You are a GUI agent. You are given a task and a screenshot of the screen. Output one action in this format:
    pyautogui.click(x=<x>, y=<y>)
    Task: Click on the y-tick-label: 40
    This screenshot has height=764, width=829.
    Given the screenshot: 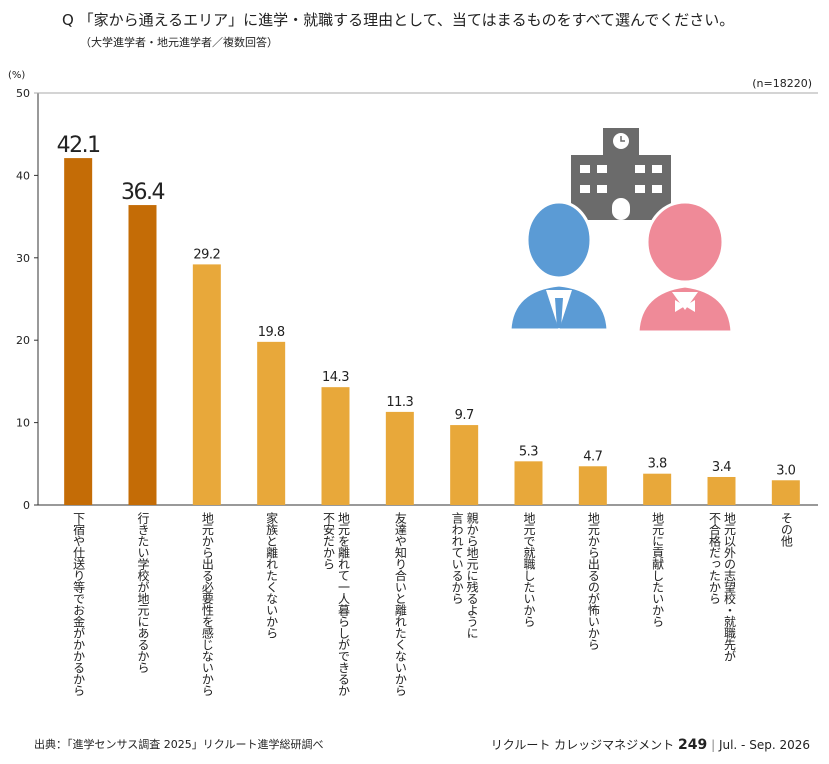 What is the action you would take?
    pyautogui.click(x=23, y=175)
    